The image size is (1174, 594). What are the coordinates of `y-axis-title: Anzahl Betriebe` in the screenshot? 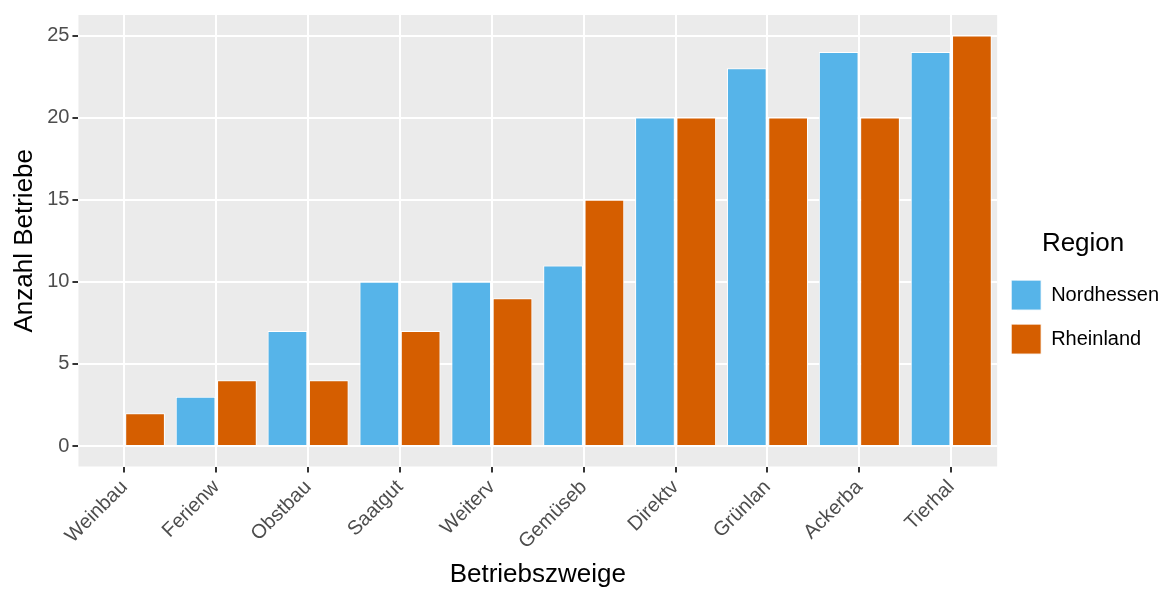 It's located at (22, 240).